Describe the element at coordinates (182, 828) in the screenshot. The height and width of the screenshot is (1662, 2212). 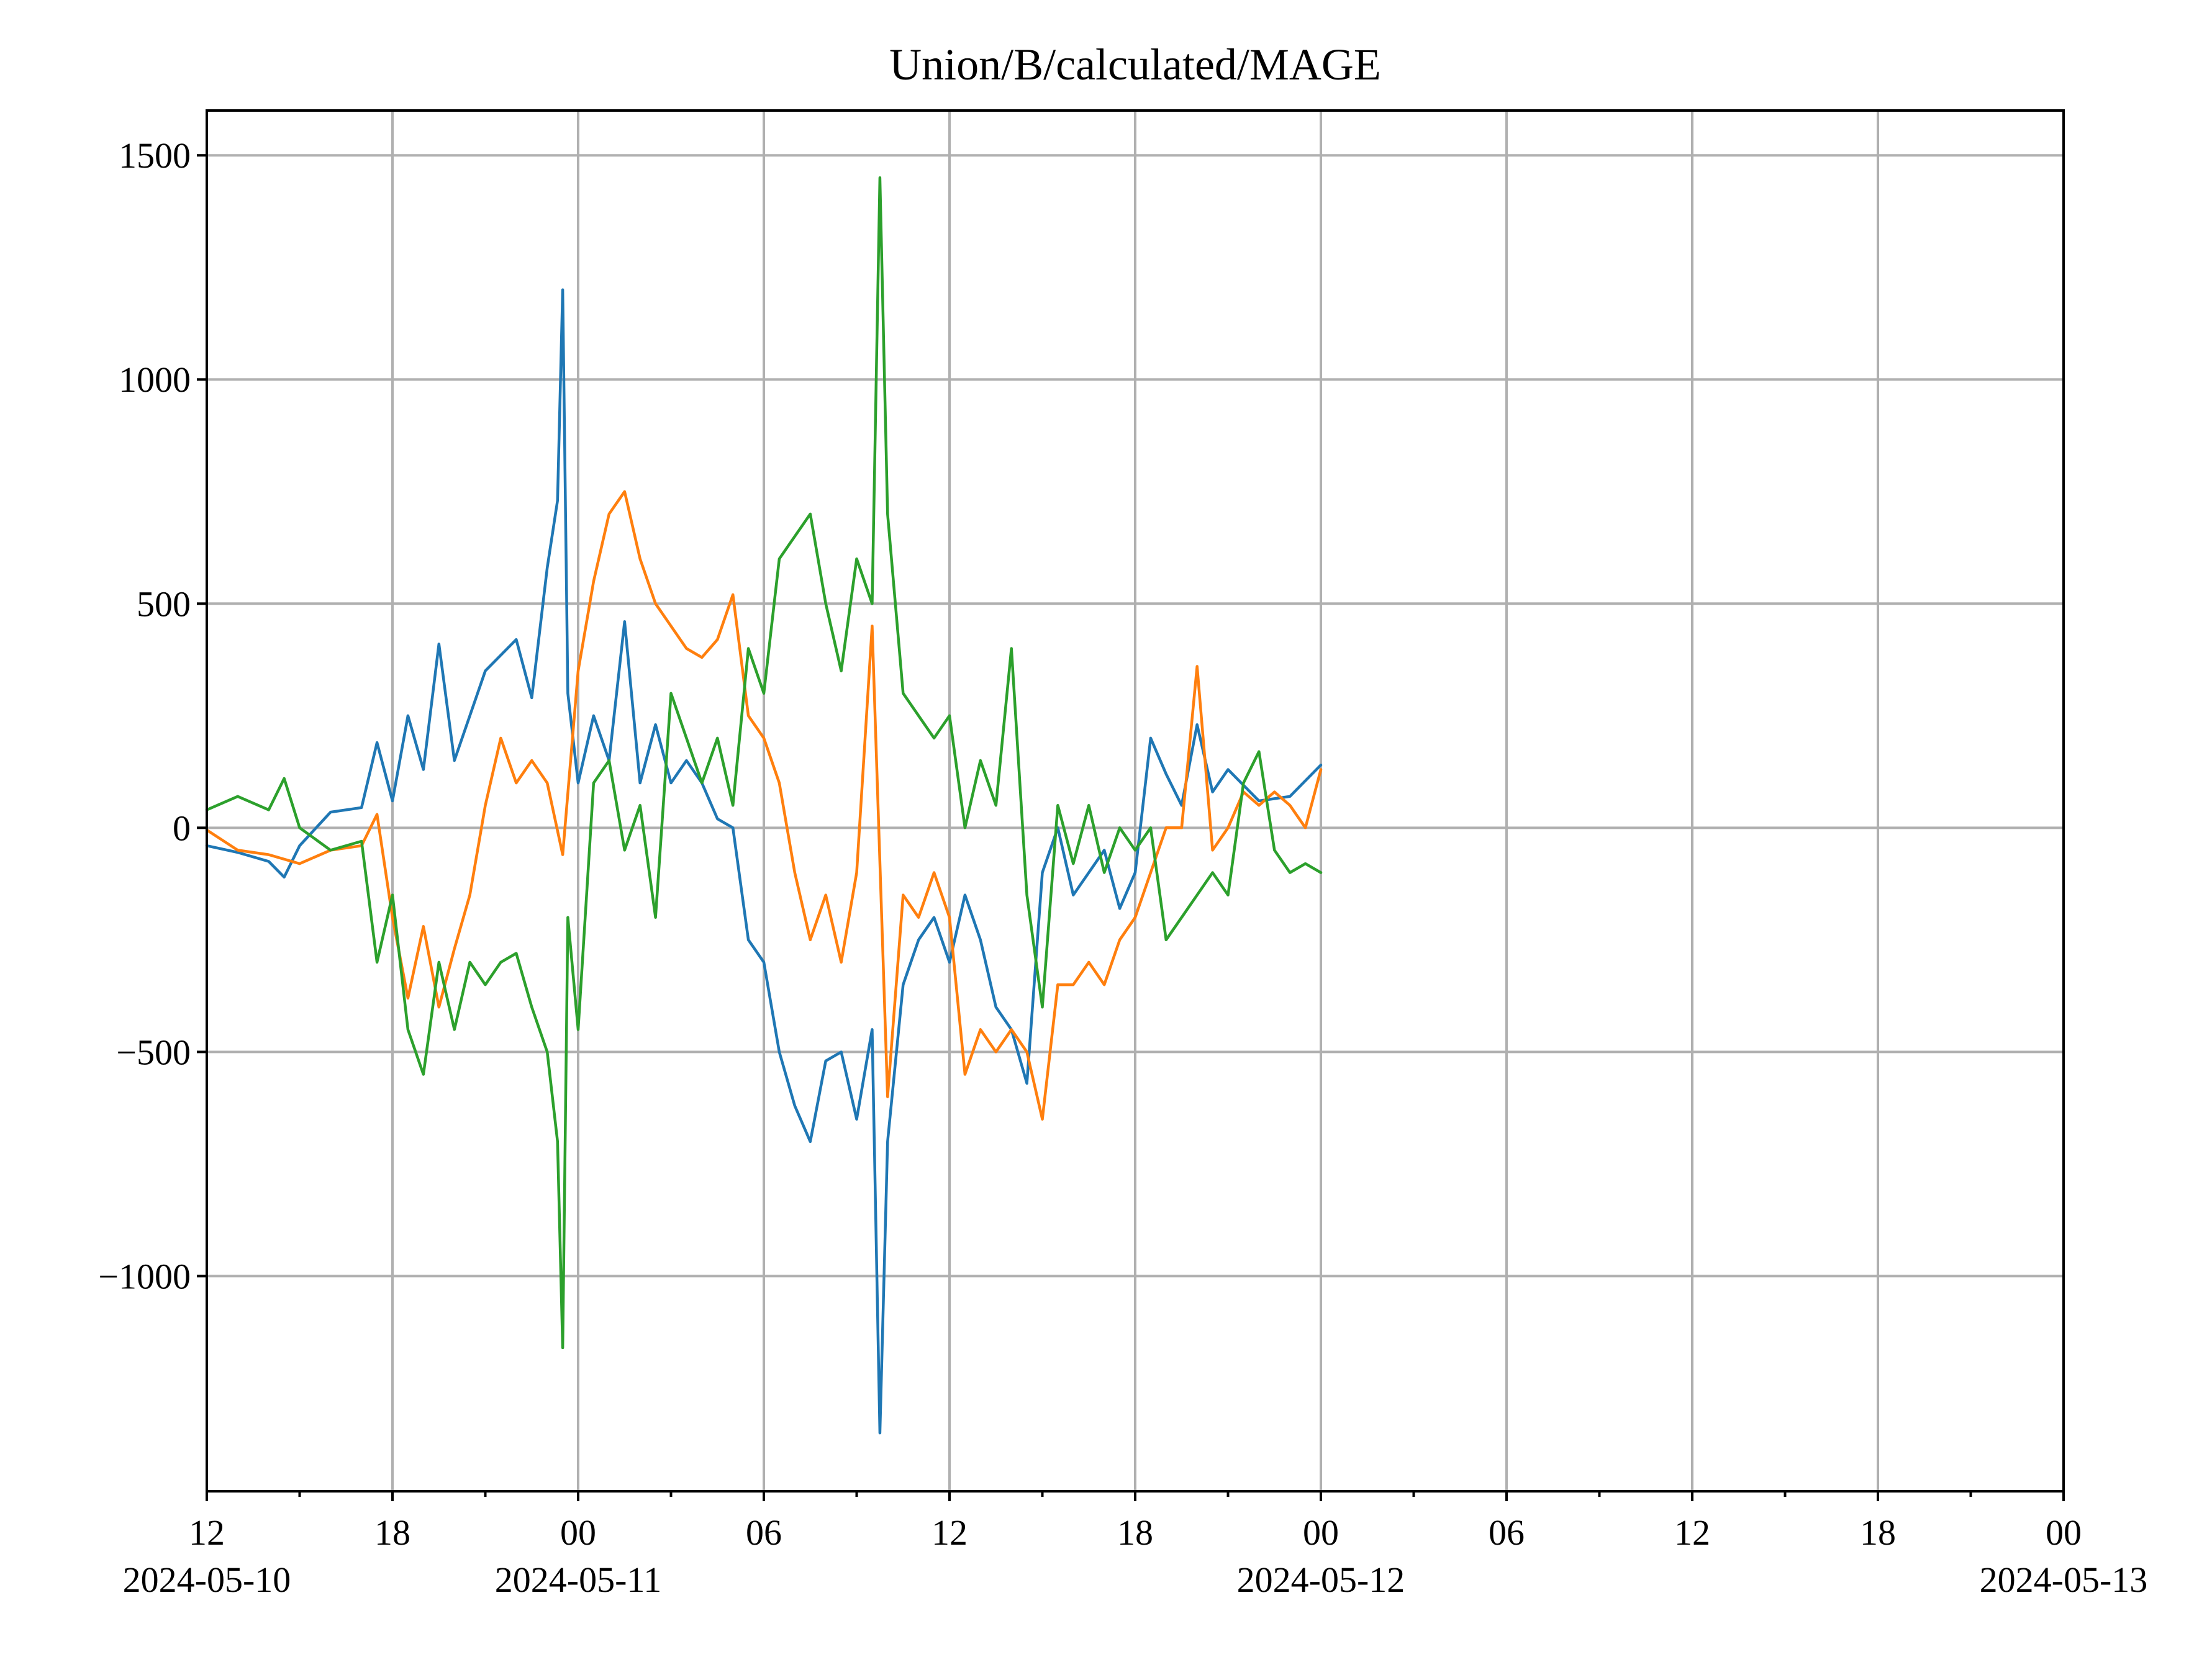
I see `y-tick-label: 0` at that location.